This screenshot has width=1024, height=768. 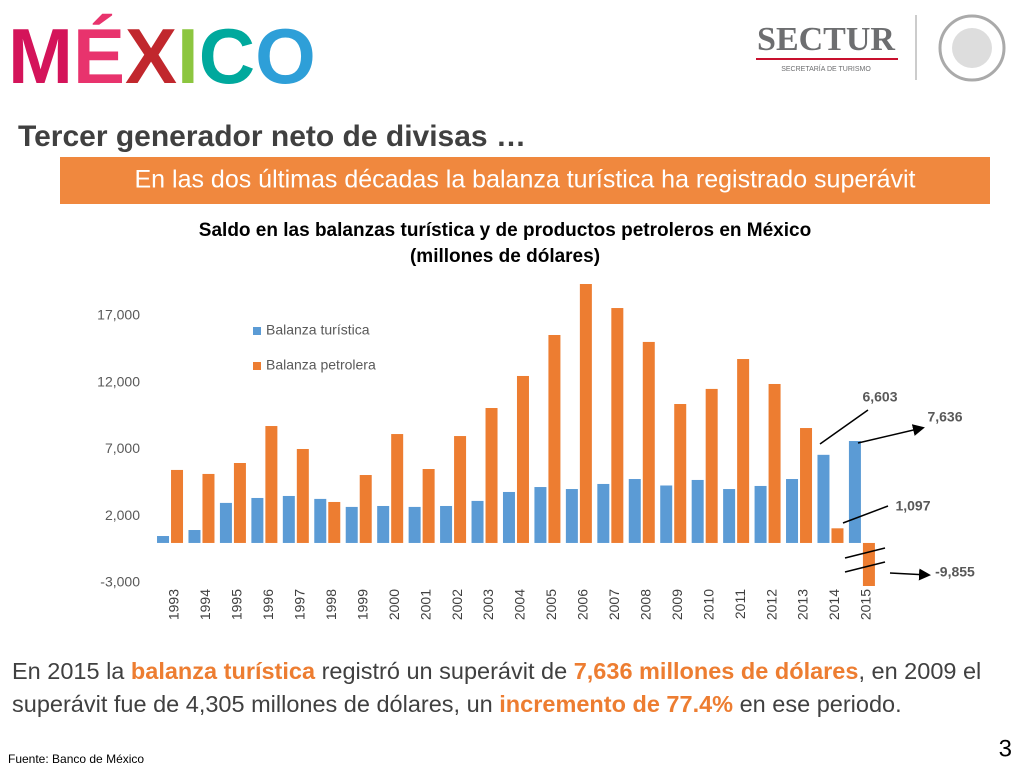 I want to click on y-tick-label: 12,000, so click(x=118, y=381).